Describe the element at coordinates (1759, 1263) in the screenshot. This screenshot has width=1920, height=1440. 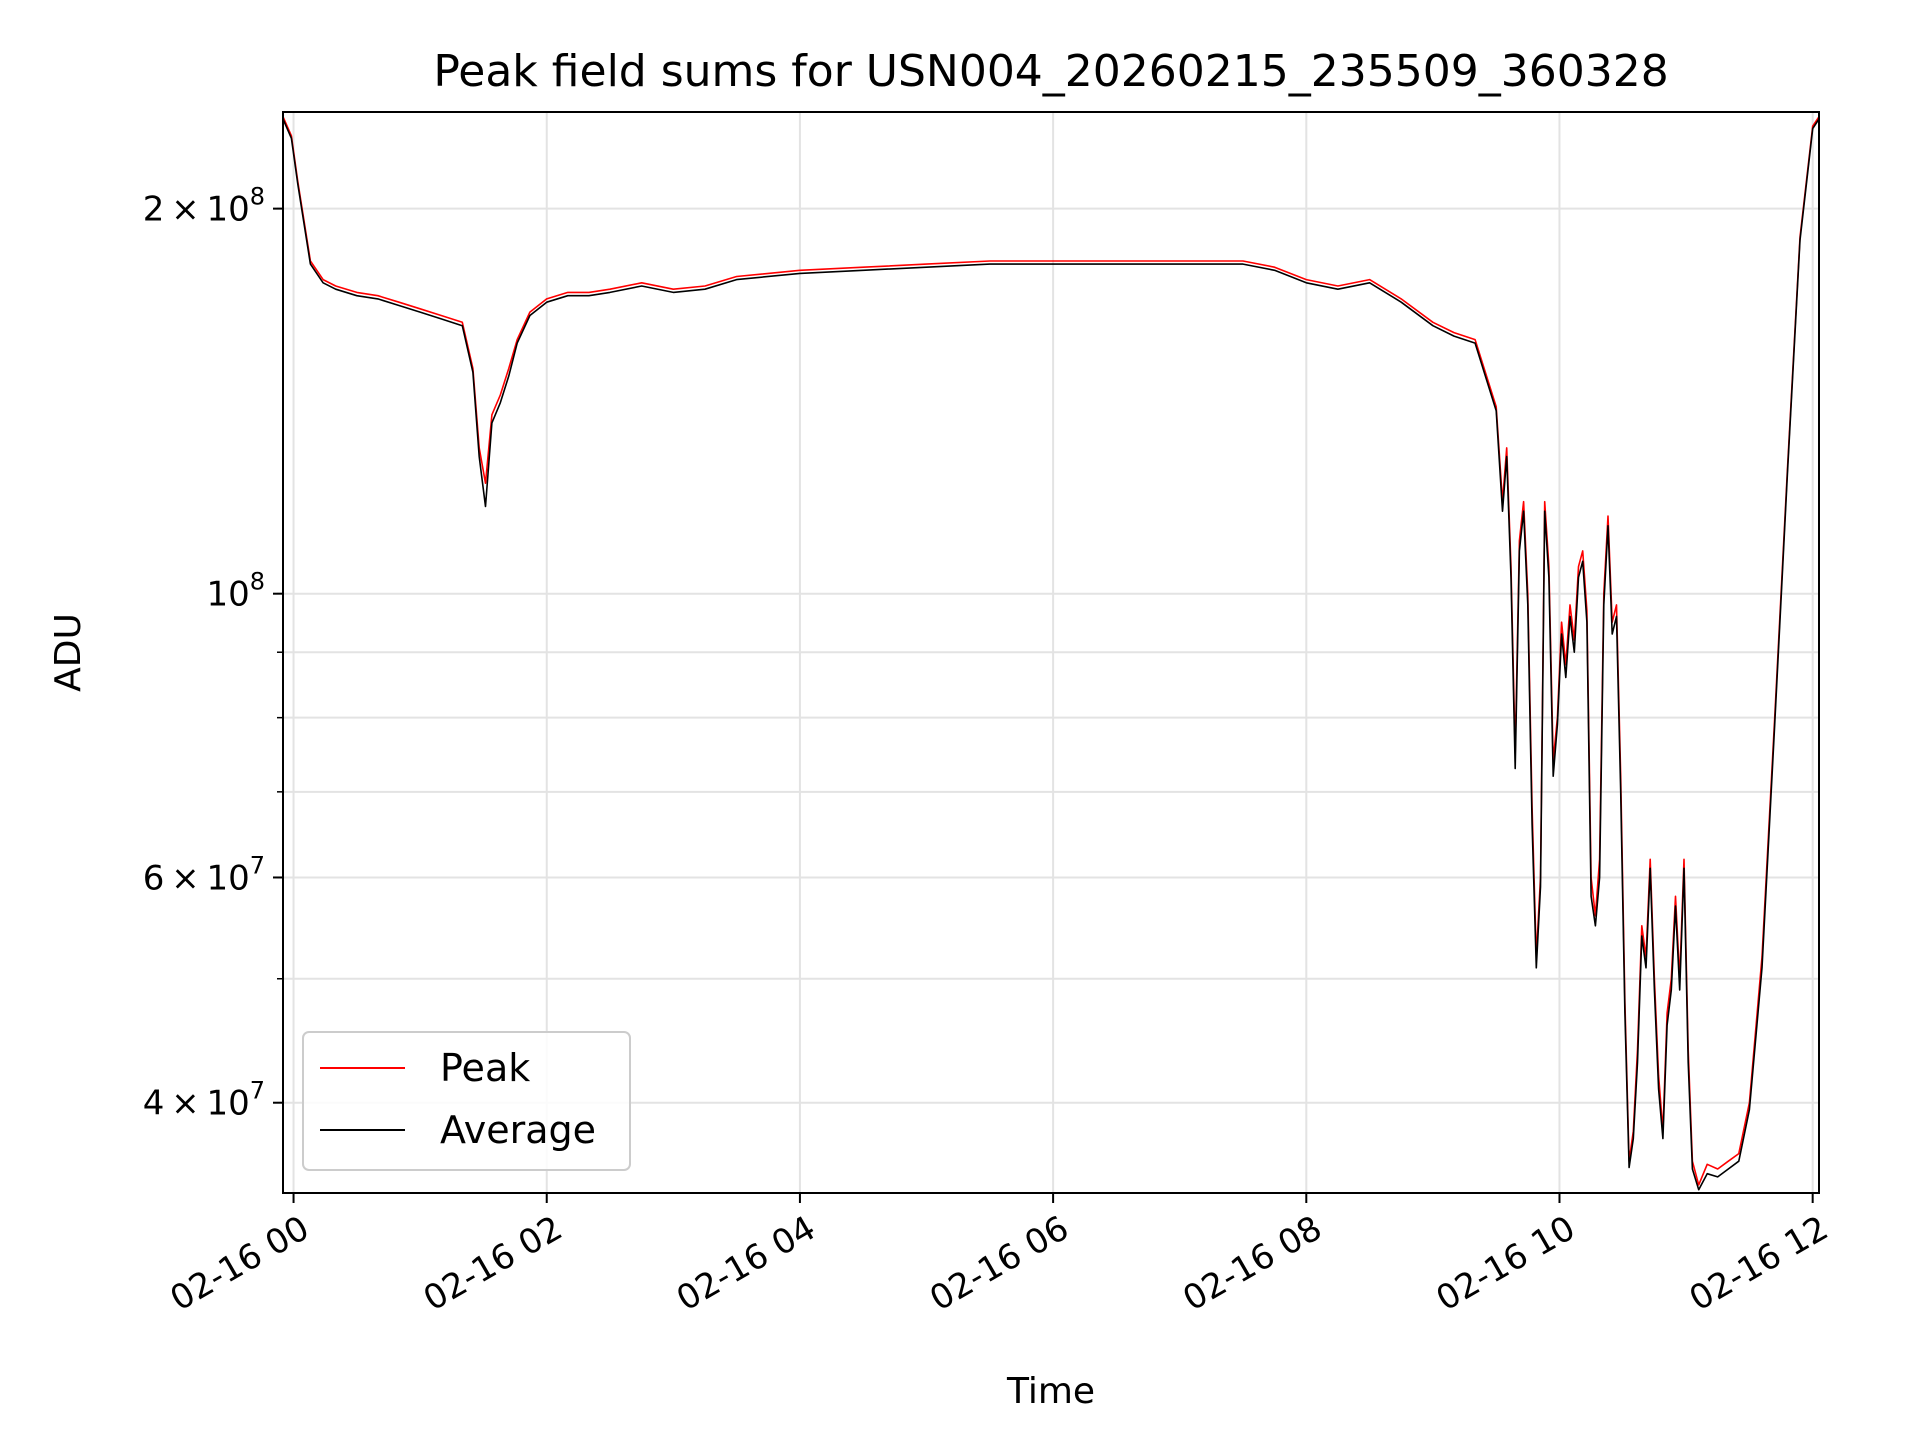
I see `x-tick-label: 02-16 12` at that location.